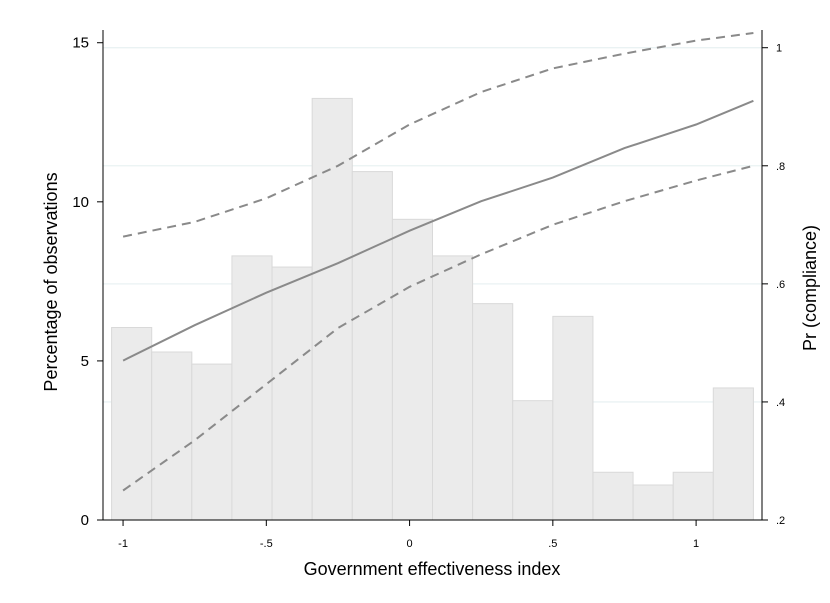 Image resolution: width=830 pixels, height=603 pixels. Describe the element at coordinates (780, 403) in the screenshot. I see `y-right-tick-label: .4` at that location.